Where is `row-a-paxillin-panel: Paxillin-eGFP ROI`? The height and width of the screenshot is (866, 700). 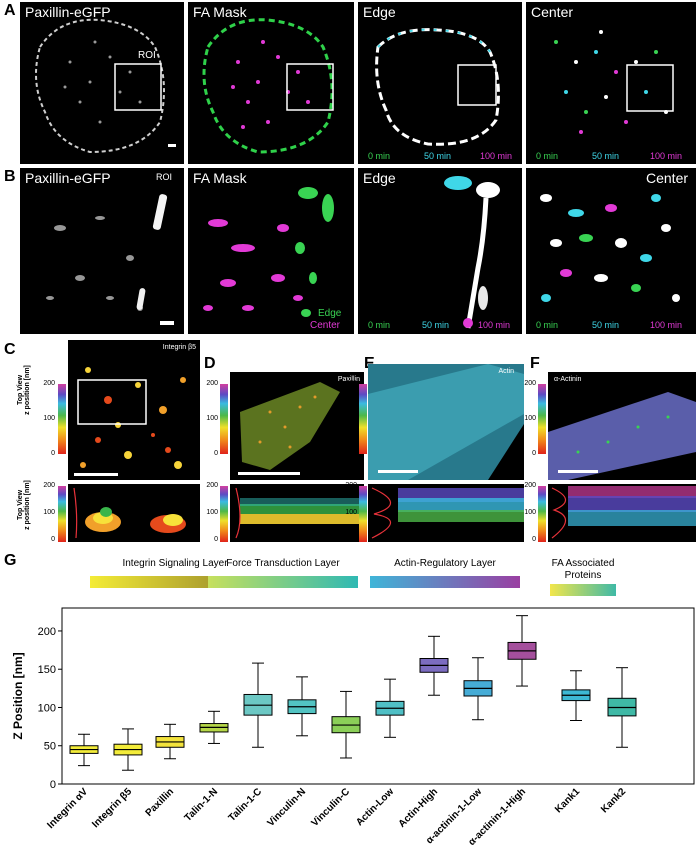
row-a-paxillin-panel: Paxillin-eGFP ROI is located at coordinates (102, 83).